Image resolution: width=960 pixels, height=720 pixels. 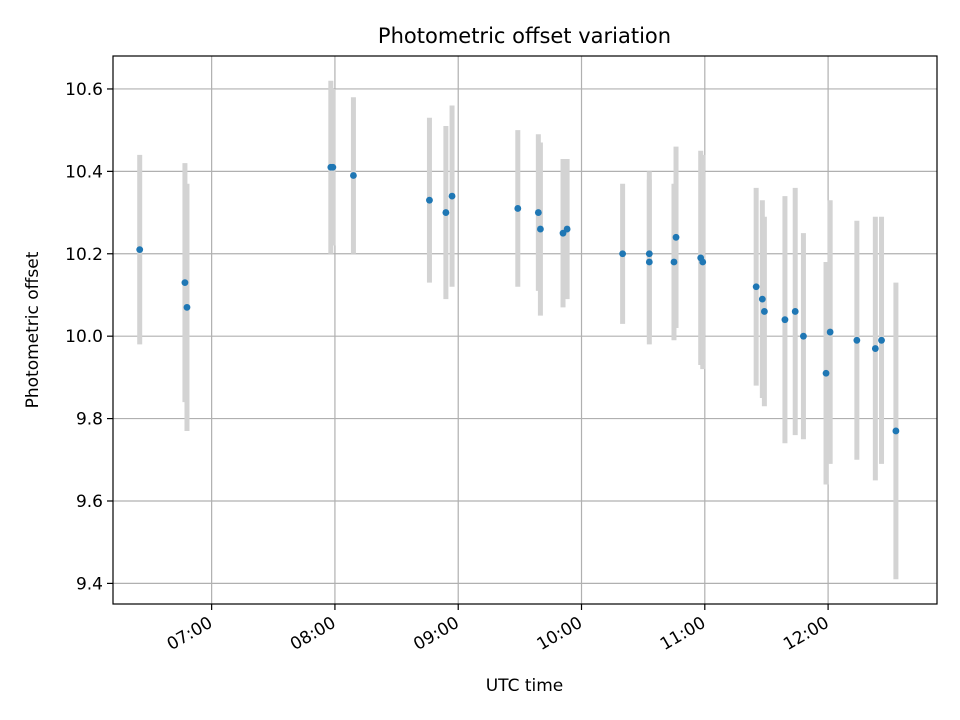 I want to click on y-tick-label: 10.2, so click(x=84, y=255).